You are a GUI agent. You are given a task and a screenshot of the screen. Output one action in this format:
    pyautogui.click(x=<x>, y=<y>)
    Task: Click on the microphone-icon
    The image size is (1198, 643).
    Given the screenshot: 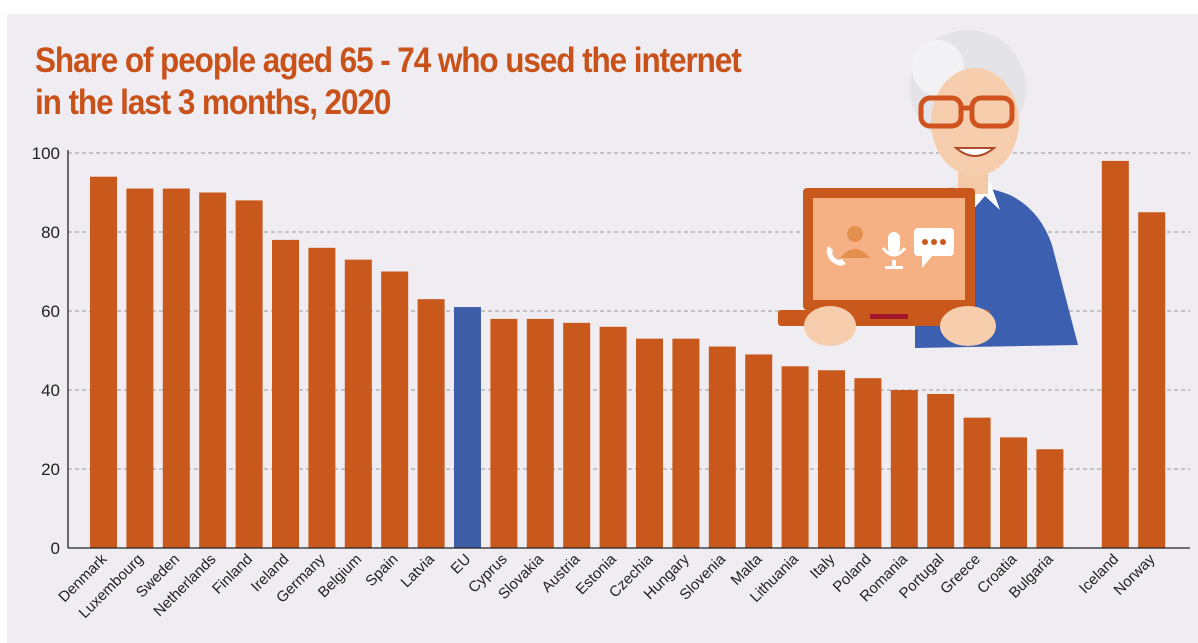 What is the action you would take?
    pyautogui.click(x=894, y=250)
    